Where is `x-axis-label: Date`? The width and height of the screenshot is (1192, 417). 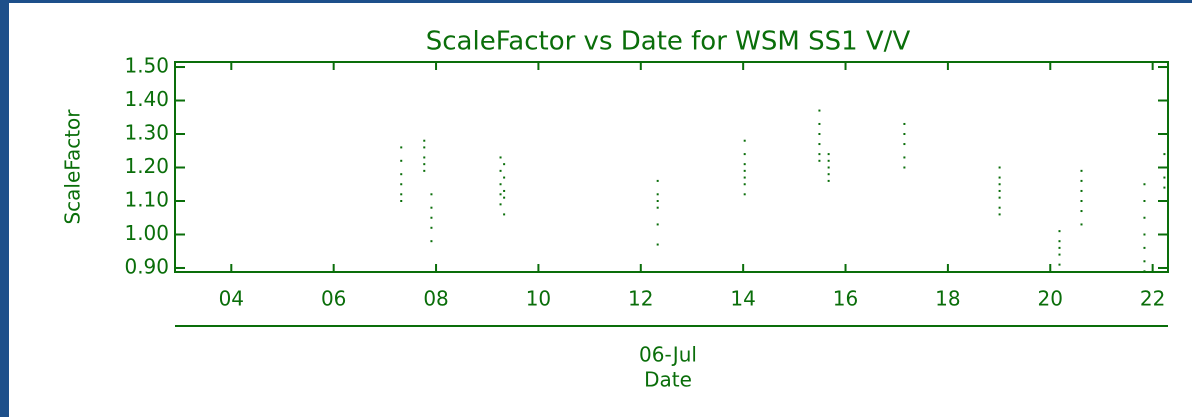
x-axis-label: Date is located at coordinates (668, 380).